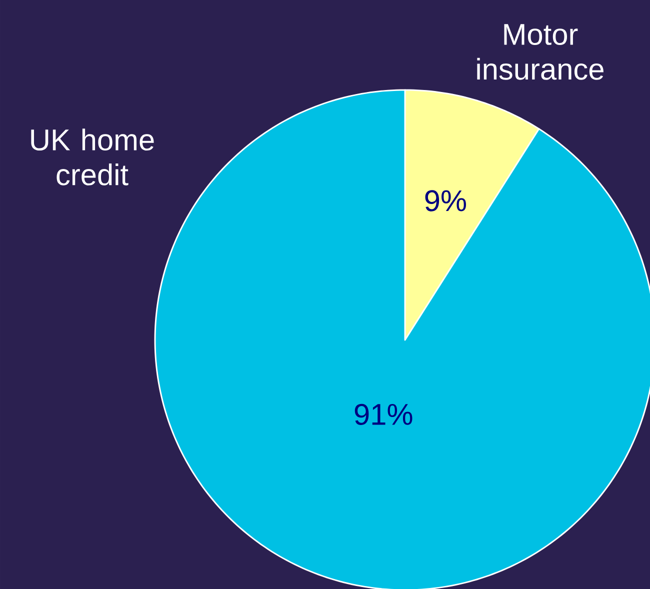 The height and width of the screenshot is (589, 650). I want to click on slice-label: UK home credit, so click(92, 157).